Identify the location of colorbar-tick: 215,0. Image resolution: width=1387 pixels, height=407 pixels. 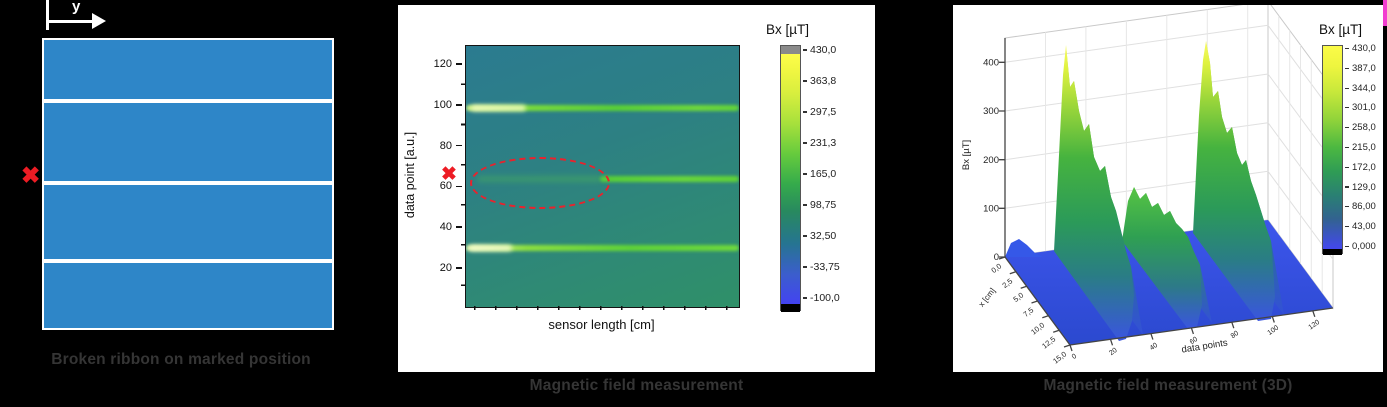
(1365, 147).